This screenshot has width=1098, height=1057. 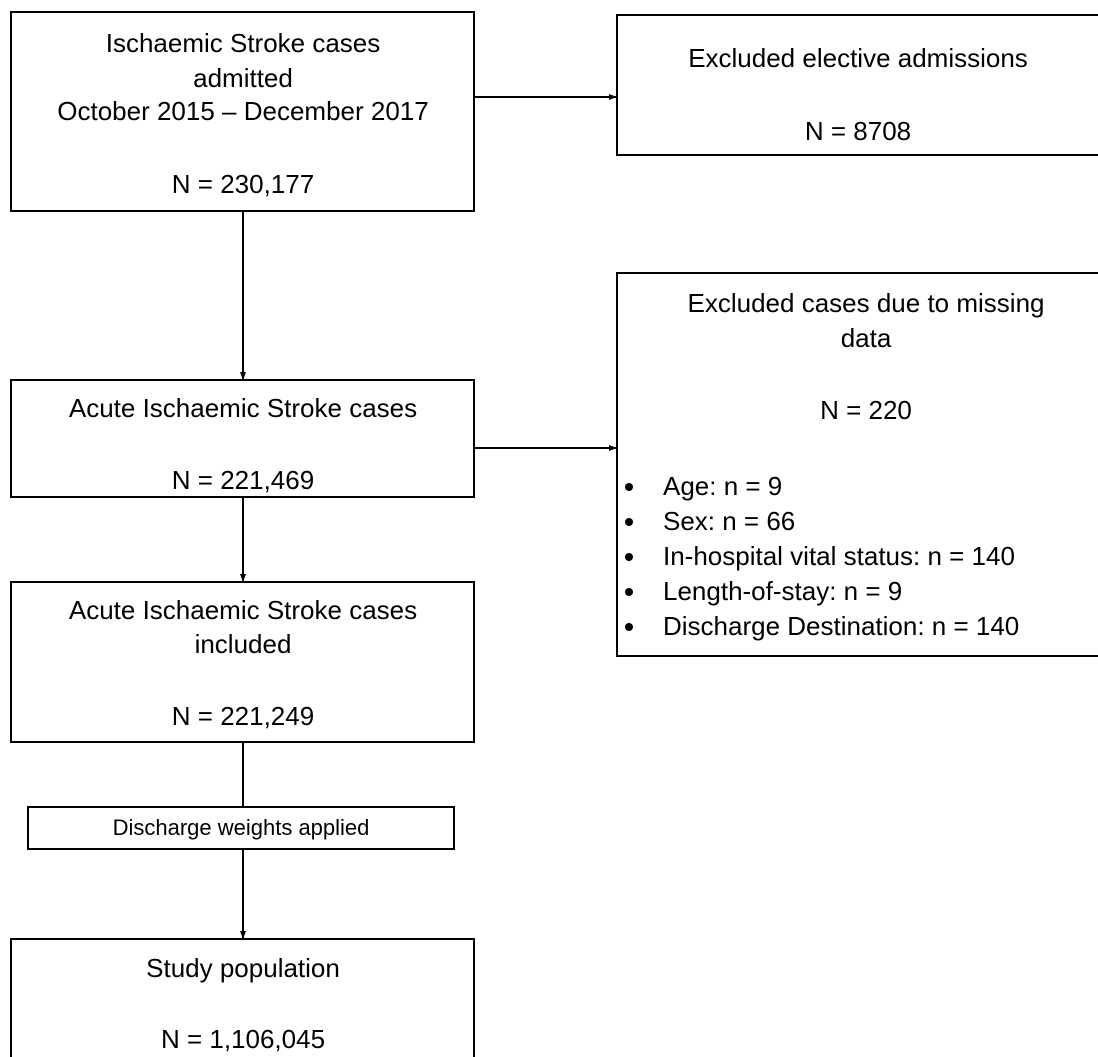 I want to click on box-text: Excluded cases due to missing, so click(x=866, y=303).